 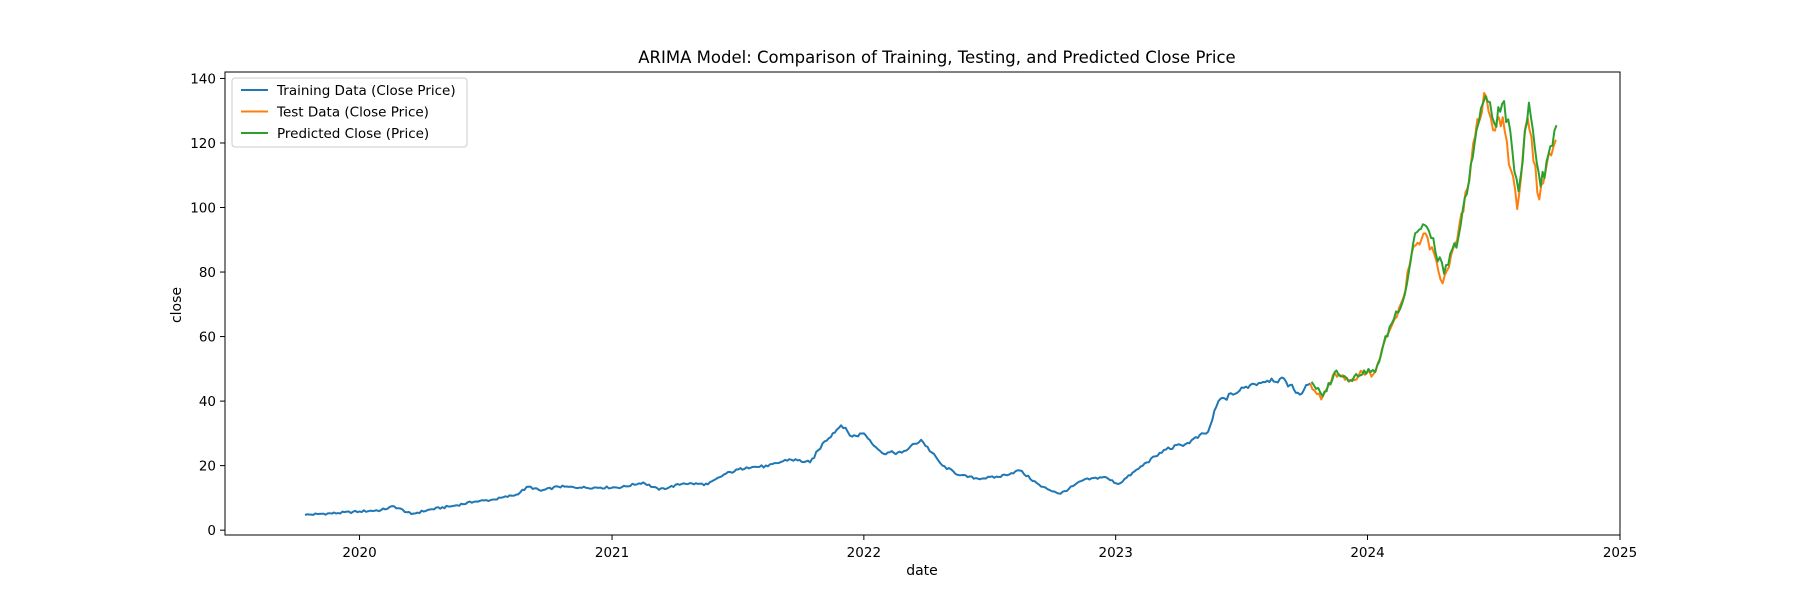 What do you see at coordinates (207, 402) in the screenshot?
I see `y-tick-label: 40` at bounding box center [207, 402].